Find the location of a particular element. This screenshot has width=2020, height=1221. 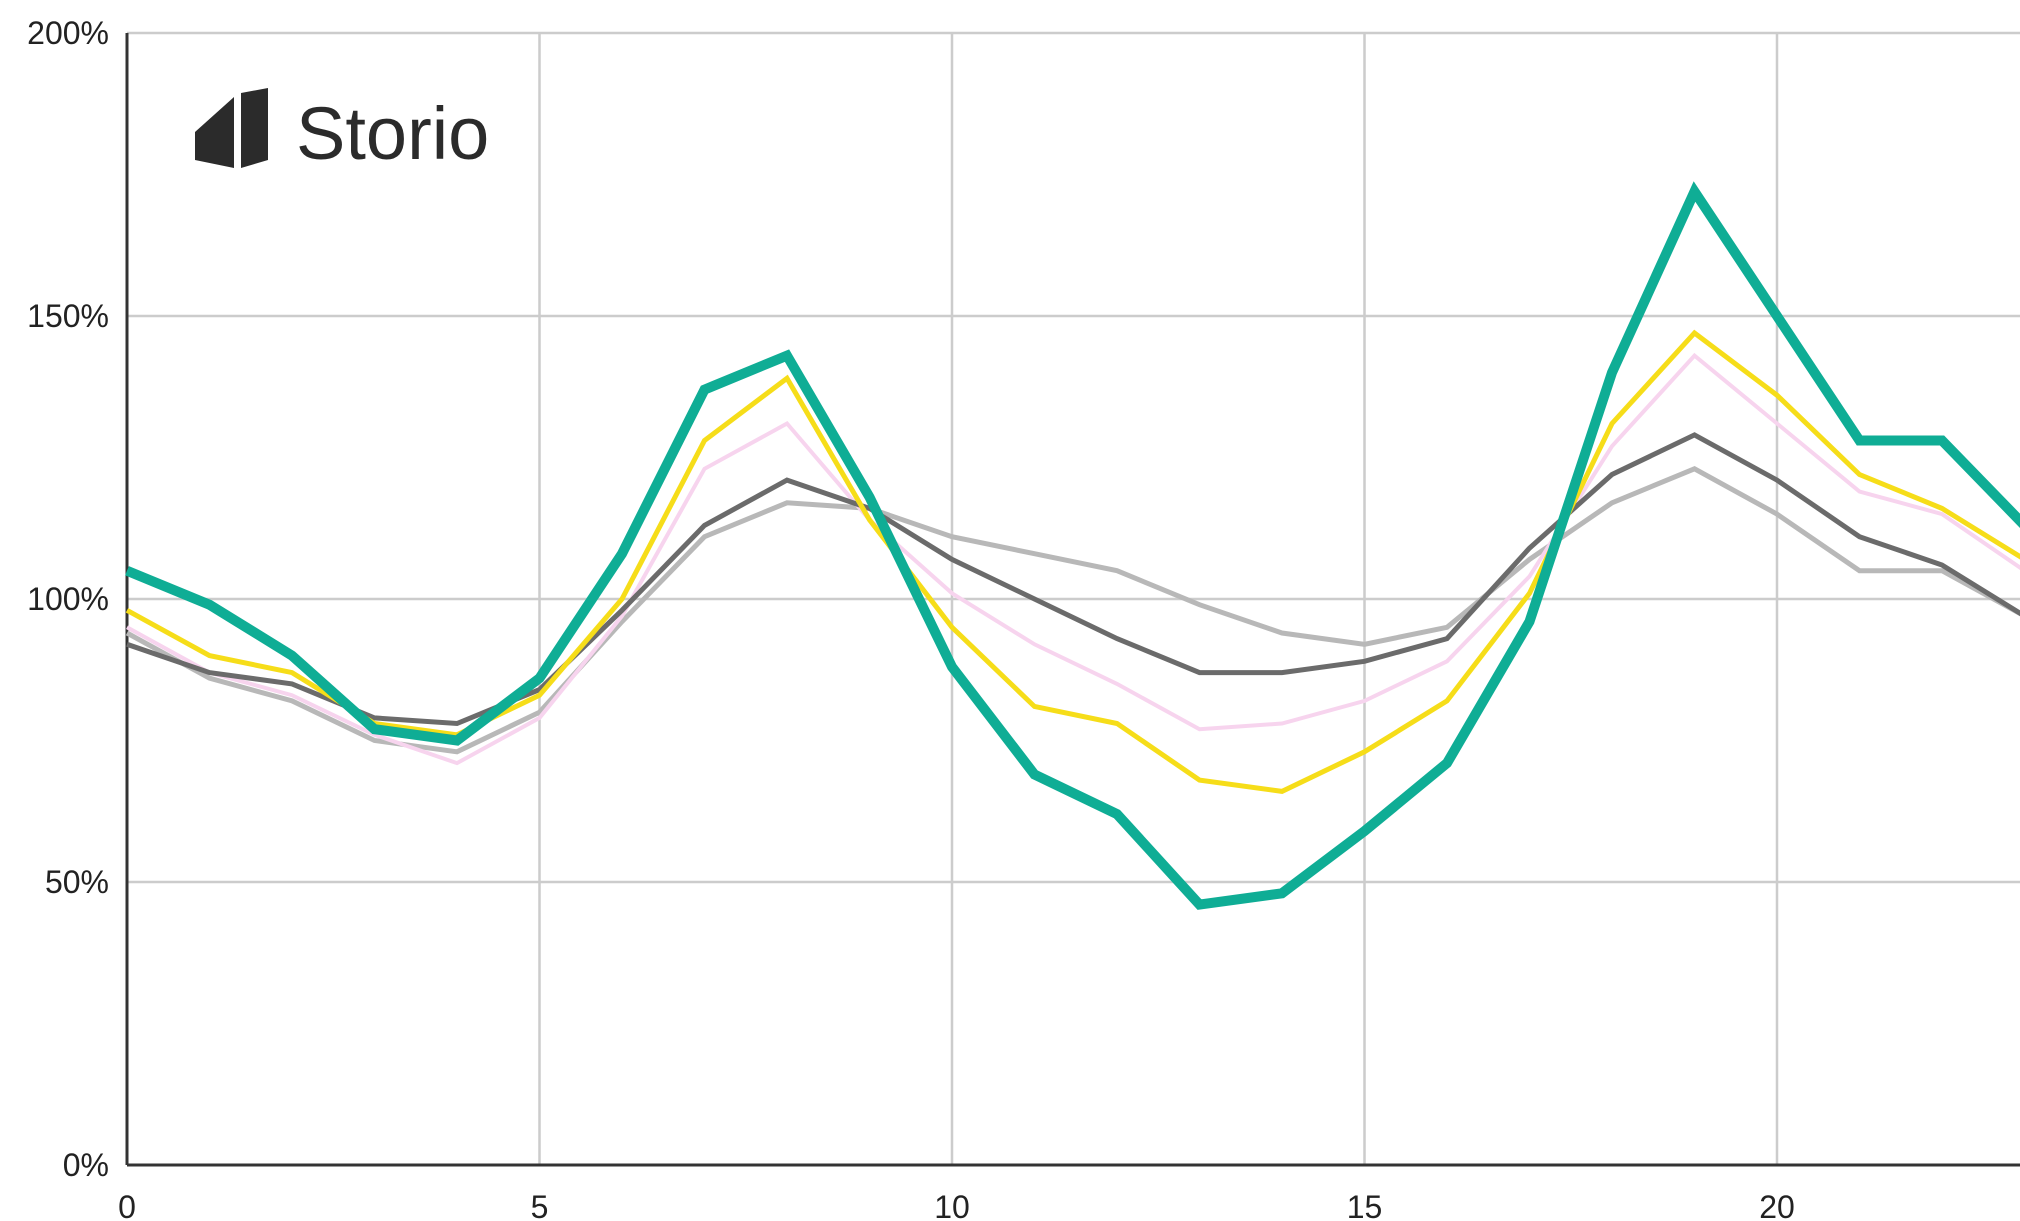

y-tick-label: 50% is located at coordinates (77, 882).